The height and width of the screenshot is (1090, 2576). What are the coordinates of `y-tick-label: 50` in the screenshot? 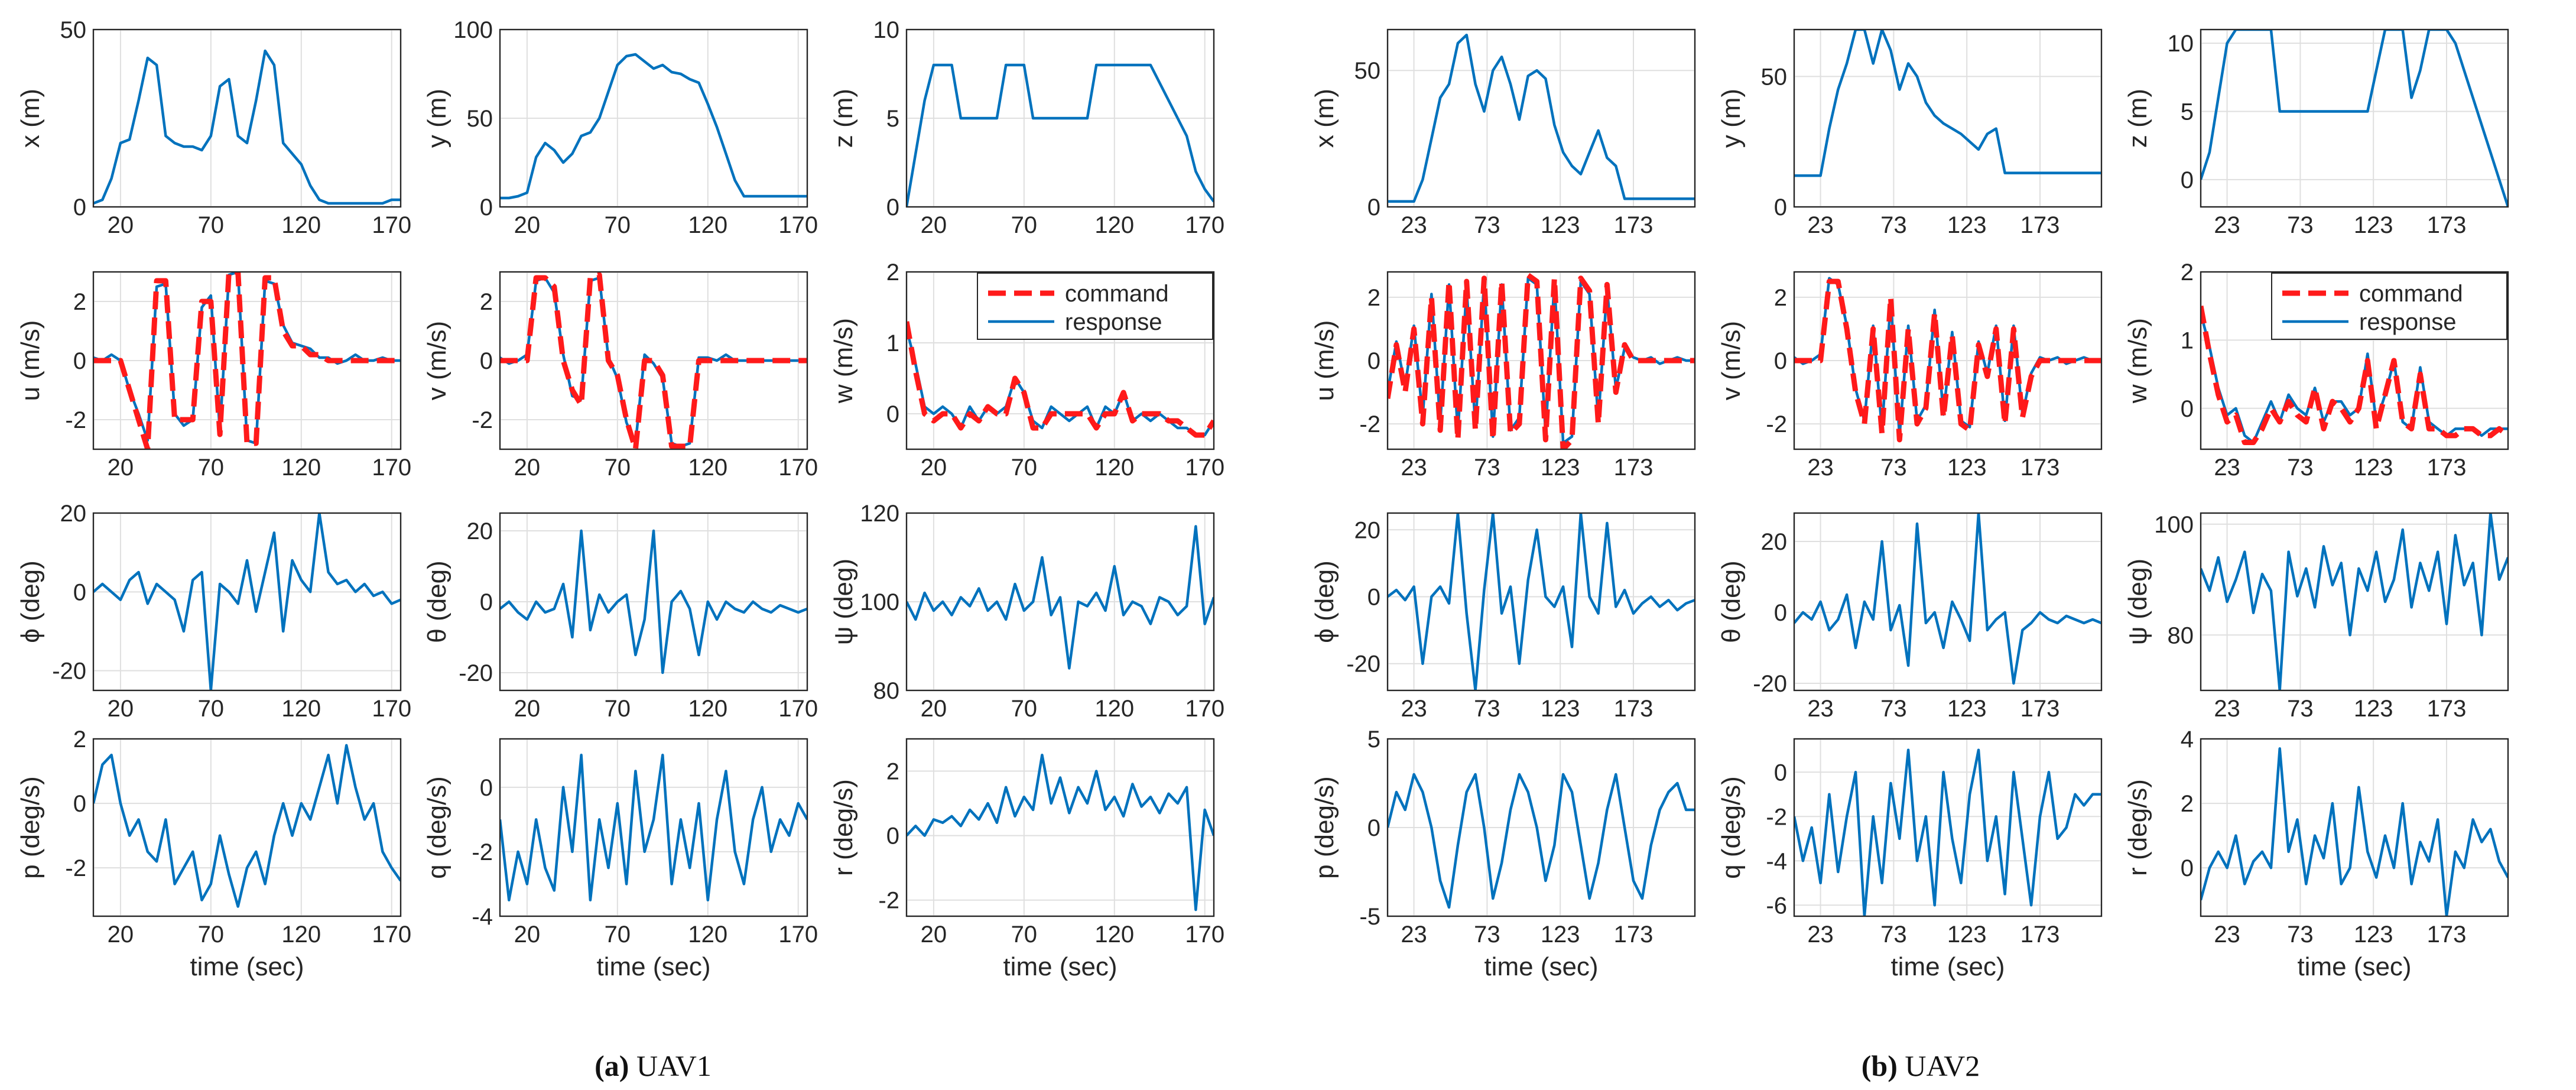 It's located at (73, 30).